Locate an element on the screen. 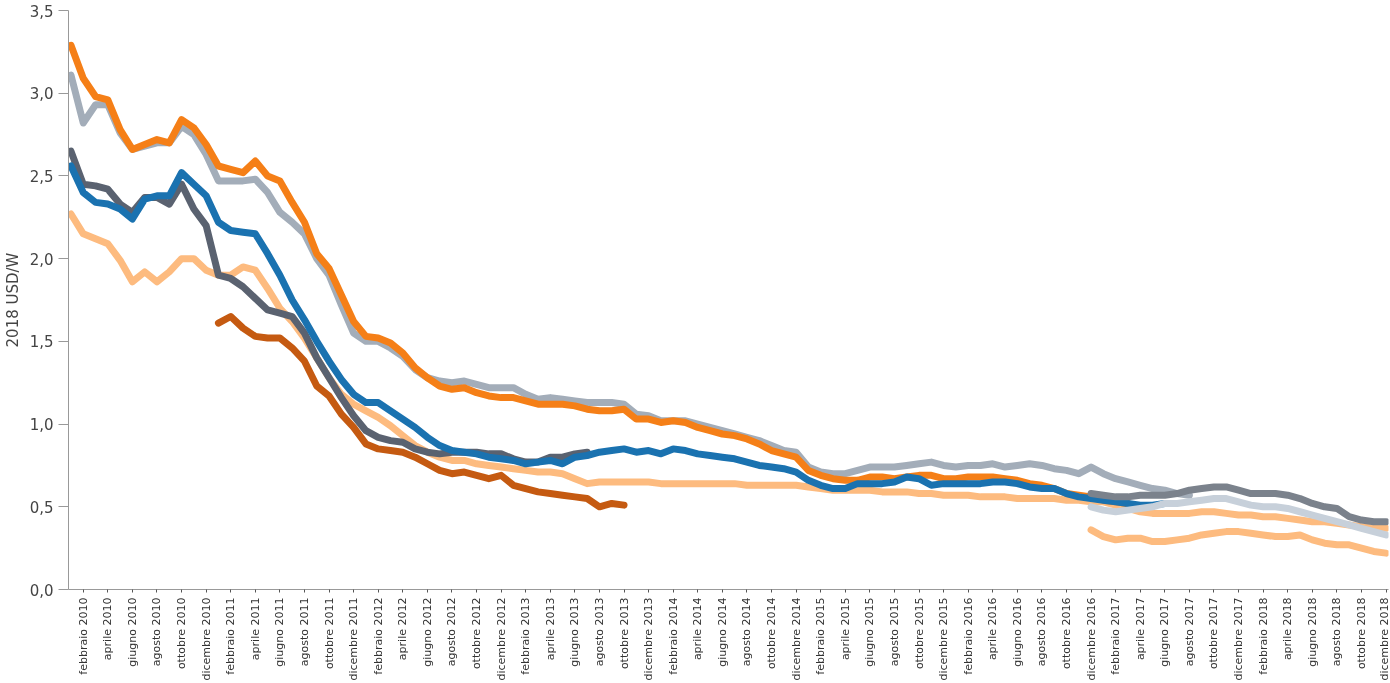 Image resolution: width=1390 pixels, height=683 pixels. x-tick-label: agosto 2017 is located at coordinates (1189, 632).